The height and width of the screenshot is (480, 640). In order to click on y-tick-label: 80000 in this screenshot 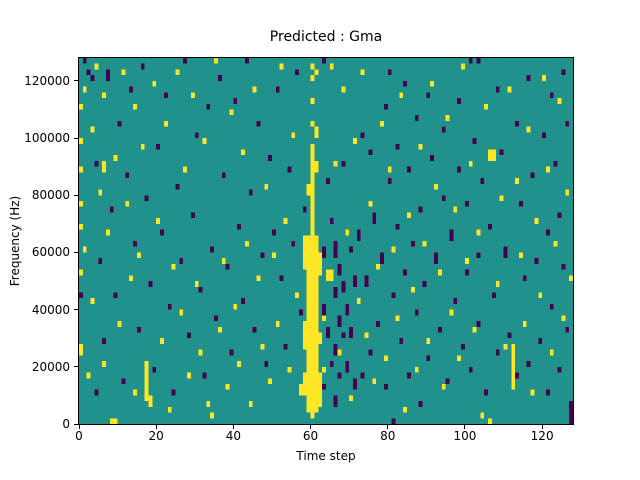, I will do `click(50, 195)`.